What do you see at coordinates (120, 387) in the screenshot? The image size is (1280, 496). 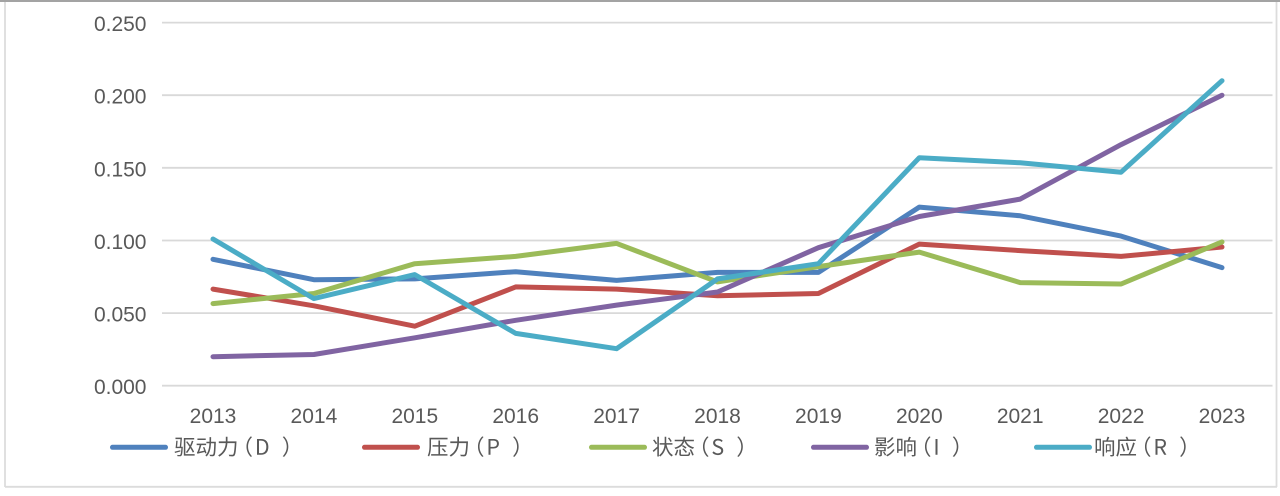 I see `svg-text: 0.000` at bounding box center [120, 387].